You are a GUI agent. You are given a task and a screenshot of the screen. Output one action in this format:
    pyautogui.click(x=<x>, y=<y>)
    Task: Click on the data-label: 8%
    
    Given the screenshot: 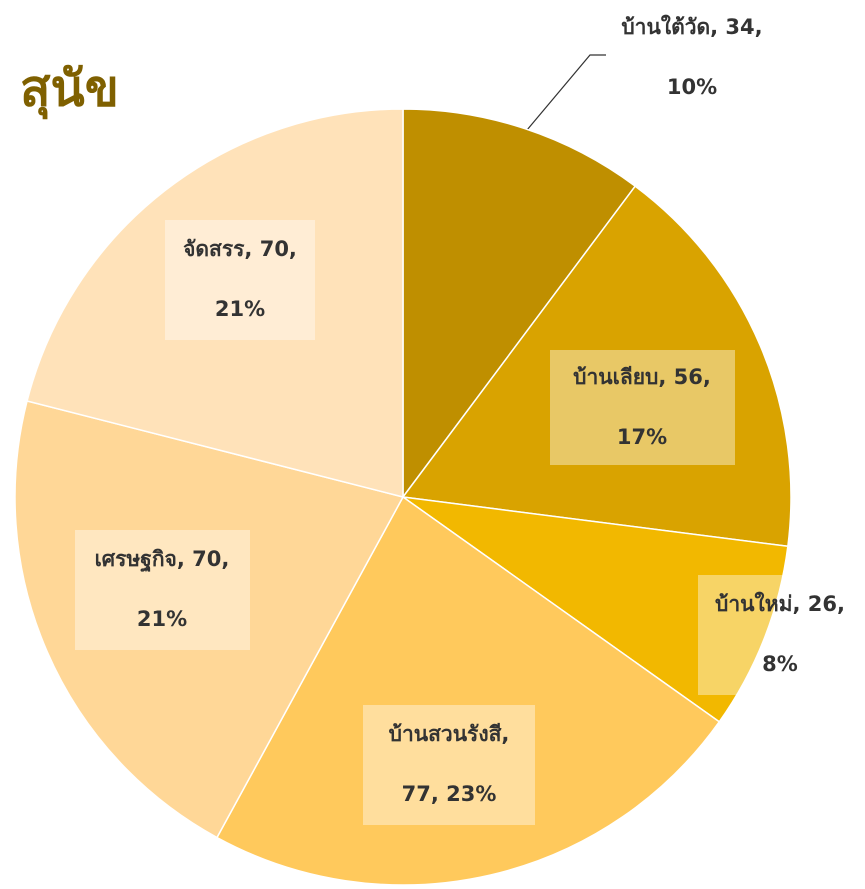 What is the action you would take?
    pyautogui.click(x=780, y=664)
    